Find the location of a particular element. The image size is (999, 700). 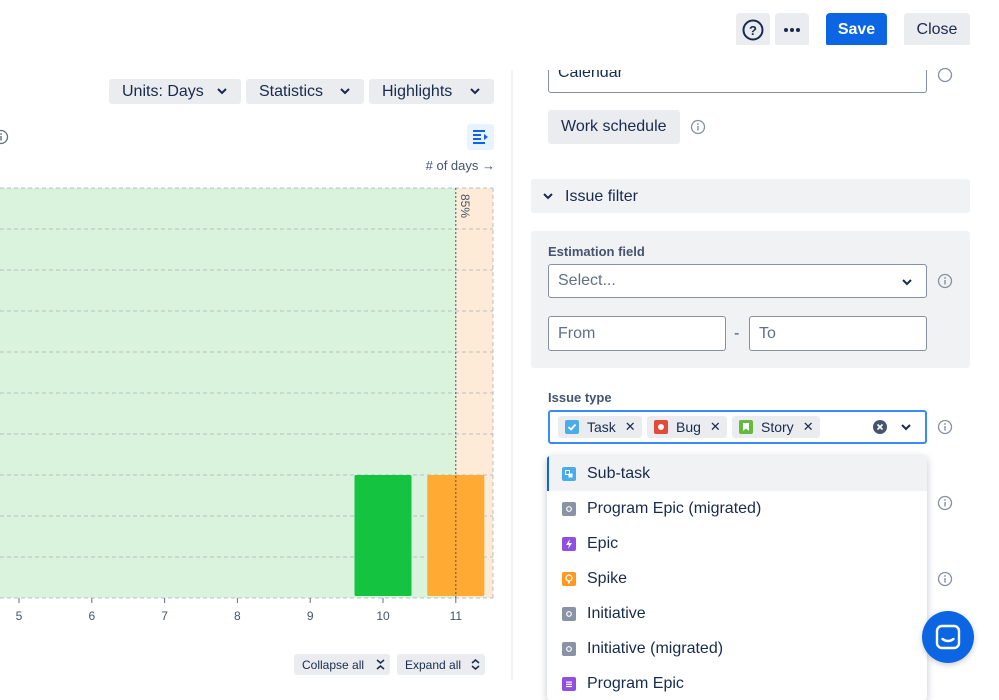

legend-toggle-button is located at coordinates (480, 137).